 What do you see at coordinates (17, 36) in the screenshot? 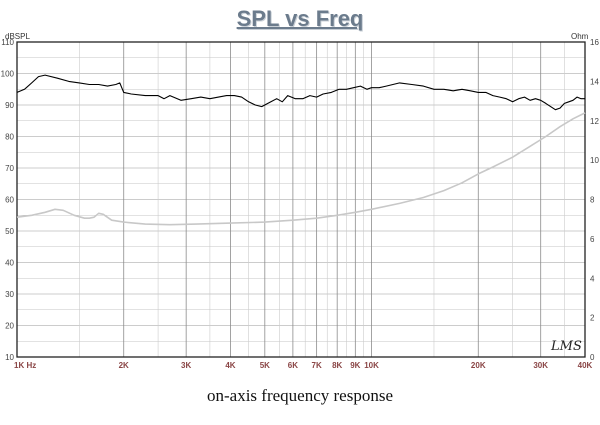
I see `left-axis-unit: dBSPL` at bounding box center [17, 36].